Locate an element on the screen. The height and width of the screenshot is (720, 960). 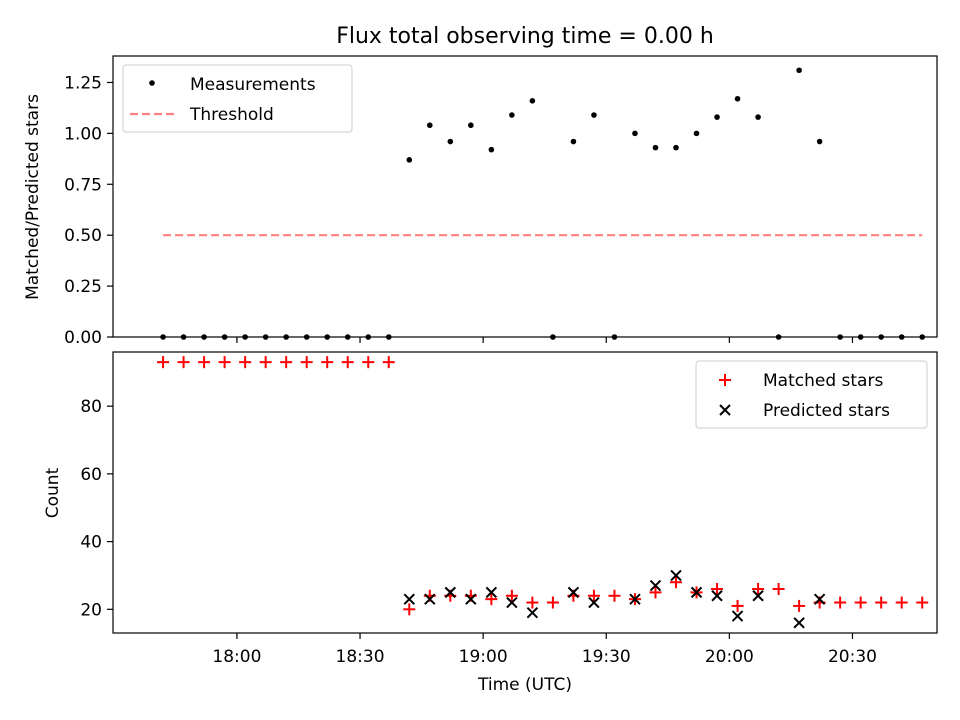
y-tick-label: 0.75 is located at coordinates (83, 185).